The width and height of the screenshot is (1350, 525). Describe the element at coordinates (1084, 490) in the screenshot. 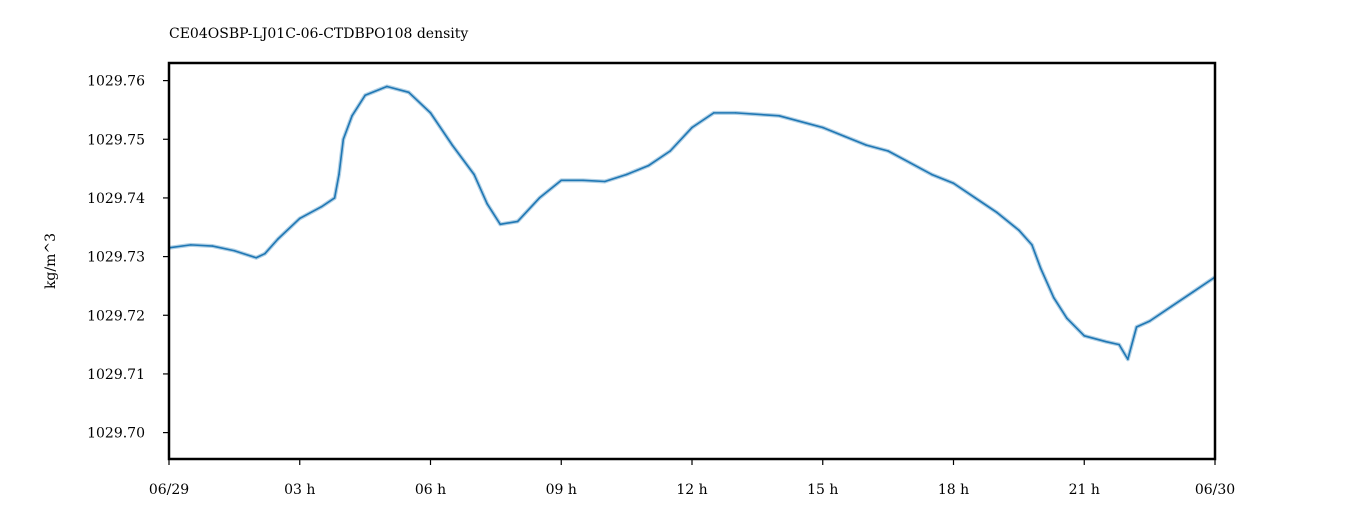

I see `x-tick-label: 21 h` at that location.